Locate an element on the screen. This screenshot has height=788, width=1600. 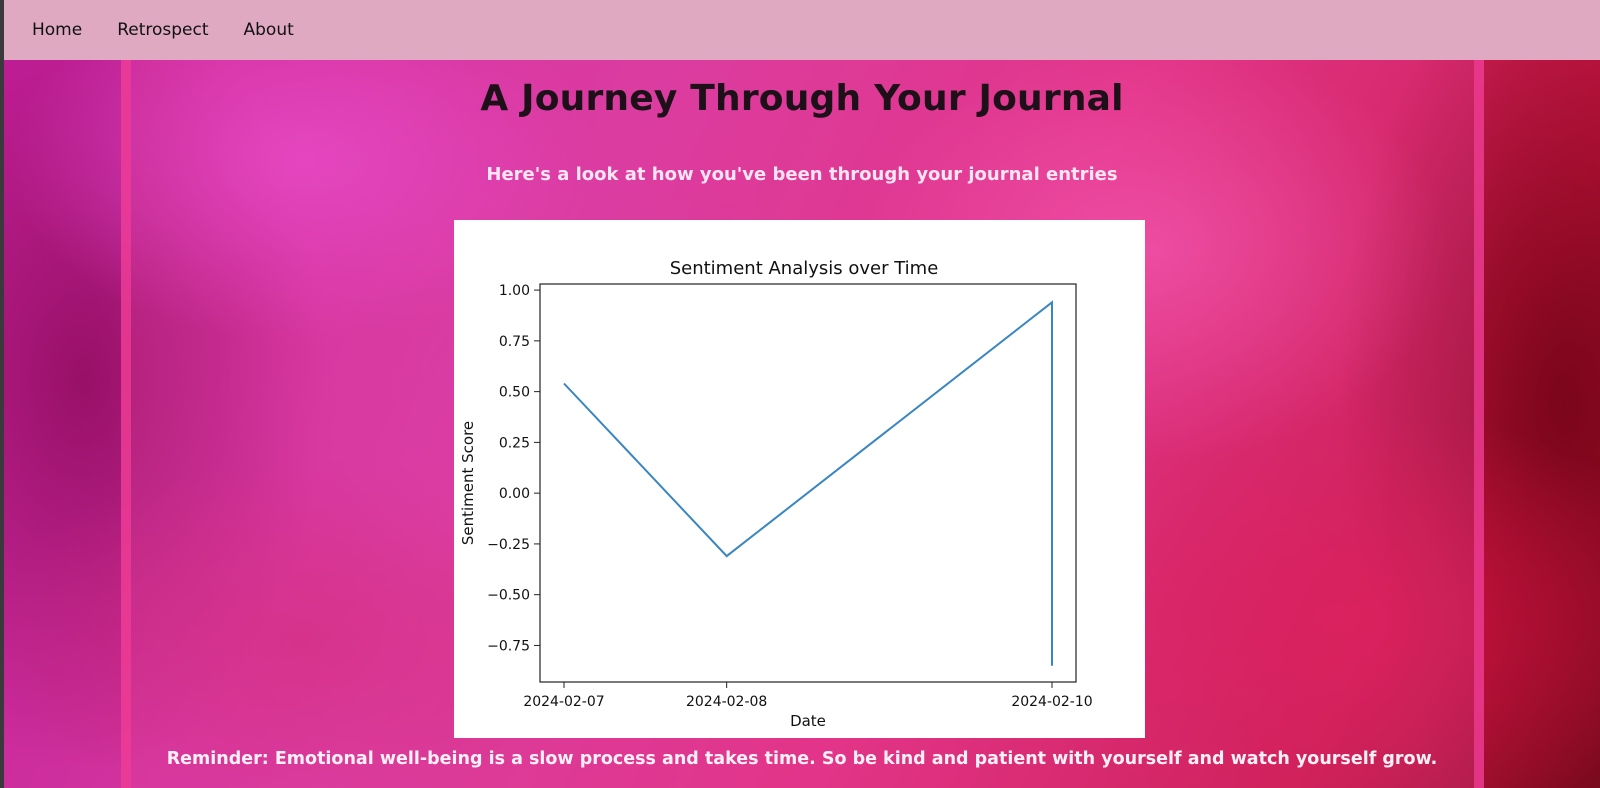
y-tick-label: −0.50 is located at coordinates (508, 596).